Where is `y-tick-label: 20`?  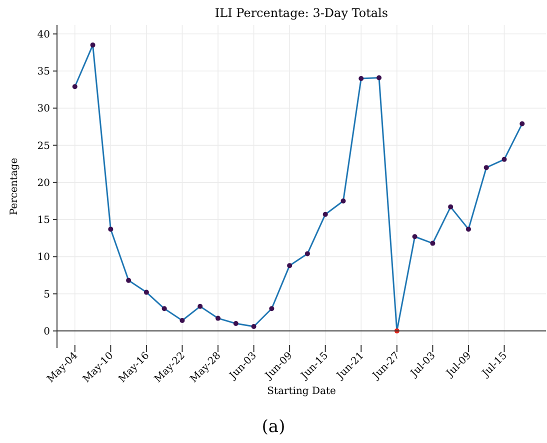 y-tick-label: 20 is located at coordinates (43, 183).